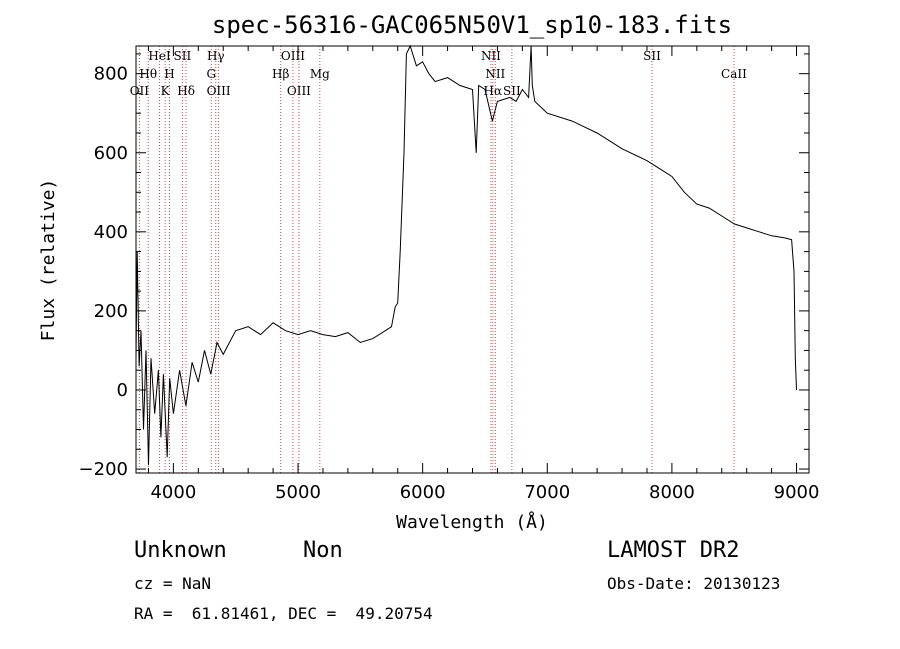  What do you see at coordinates (320, 74) in the screenshot?
I see `line-label: Mg` at bounding box center [320, 74].